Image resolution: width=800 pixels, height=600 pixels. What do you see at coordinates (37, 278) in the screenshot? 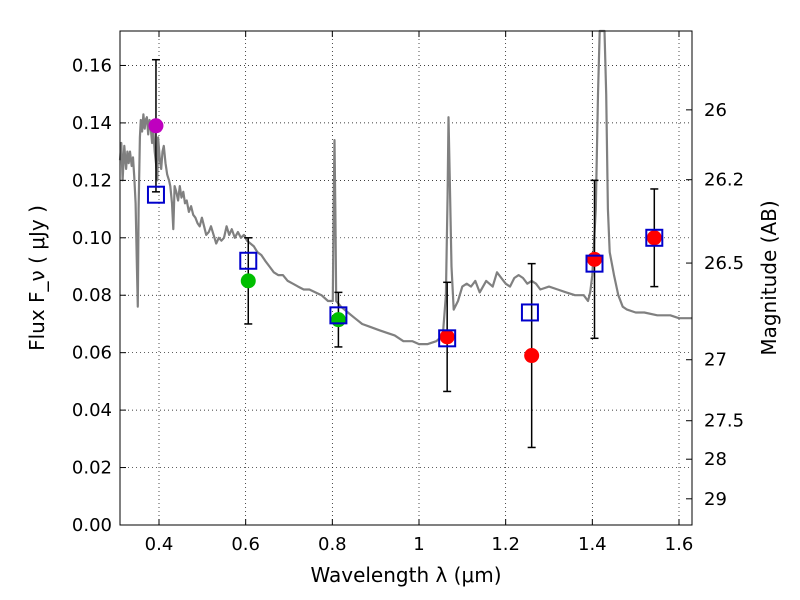
I see `y-axis-title: Flux F_ν ( μJy )` at bounding box center [37, 278].